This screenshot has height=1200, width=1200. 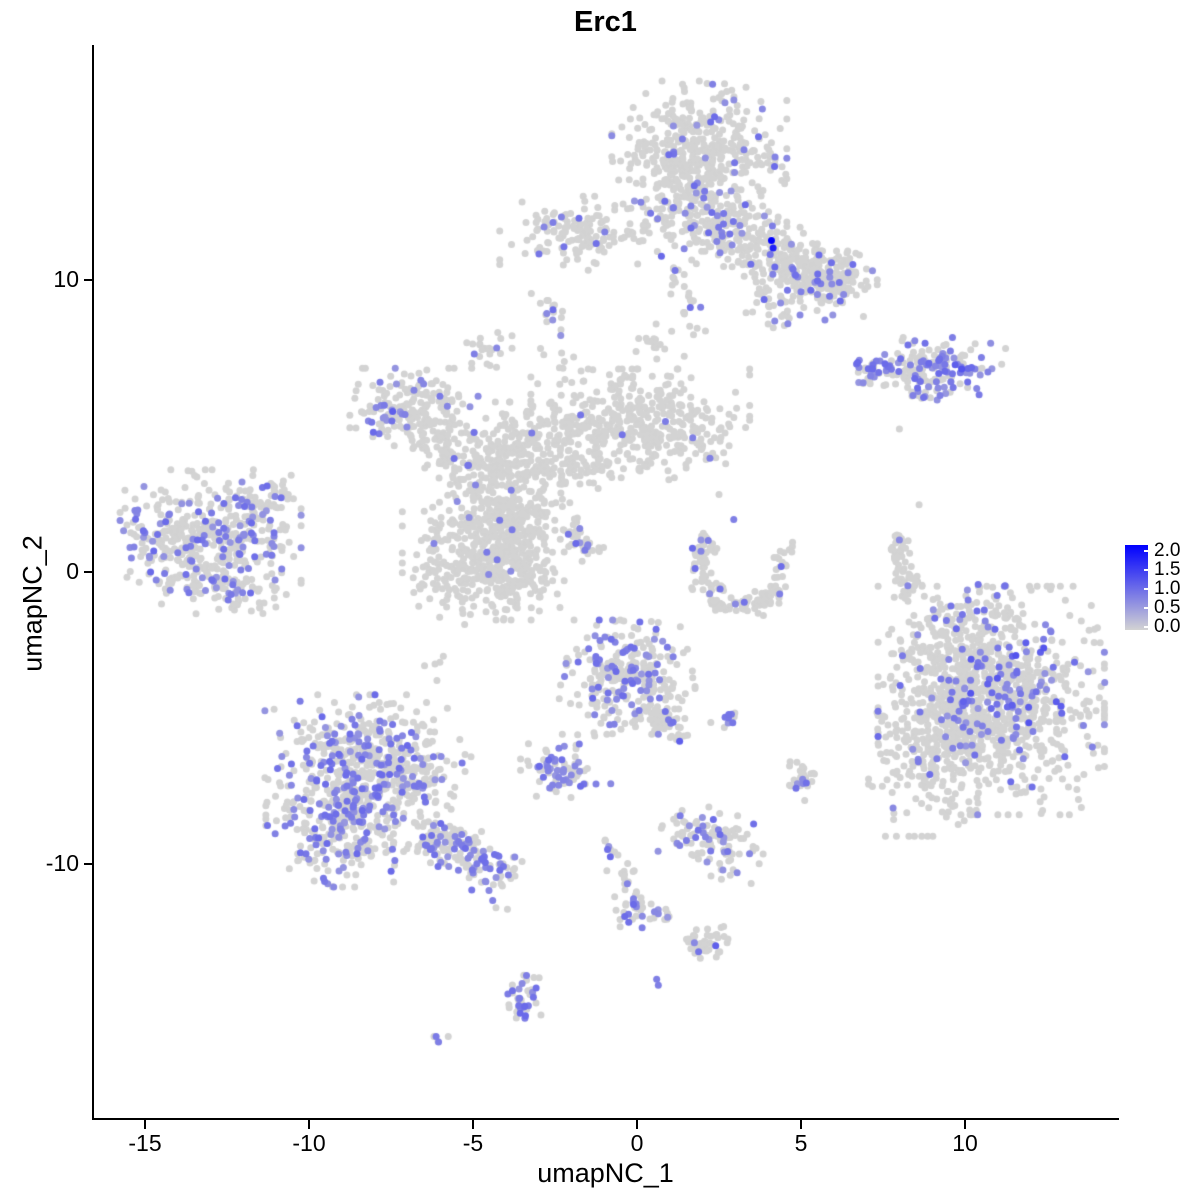 I want to click on plot-title: Erc1, so click(x=605, y=22).